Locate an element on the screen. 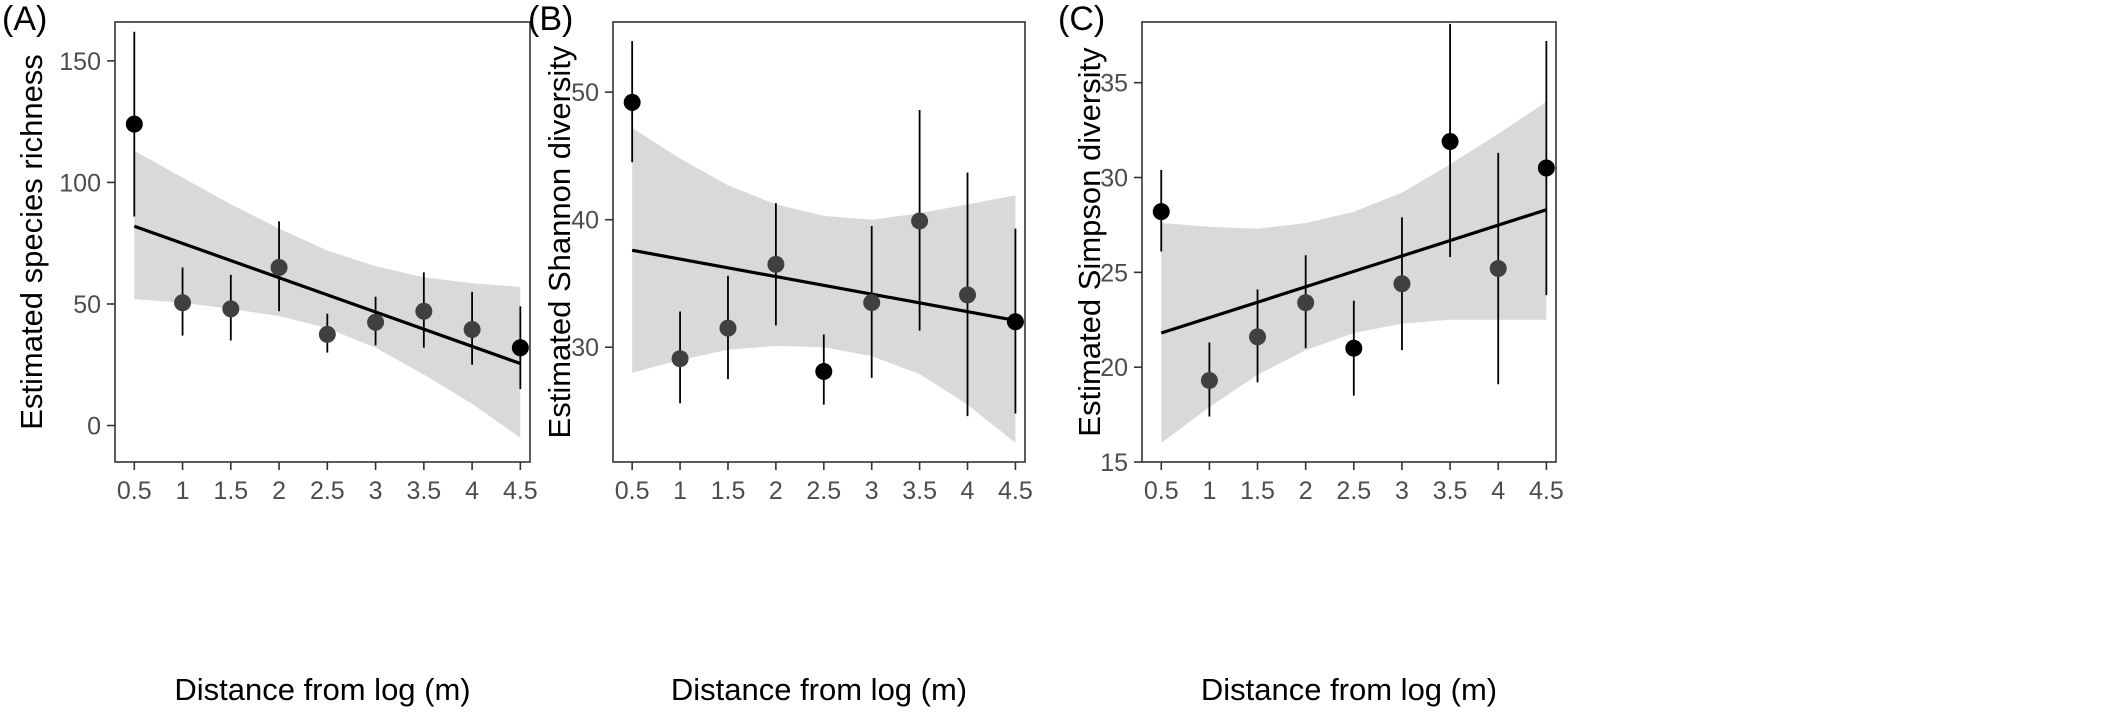 Image resolution: width=2128 pixels, height=718 pixels. y-tick-label: 35 is located at coordinates (1114, 84).